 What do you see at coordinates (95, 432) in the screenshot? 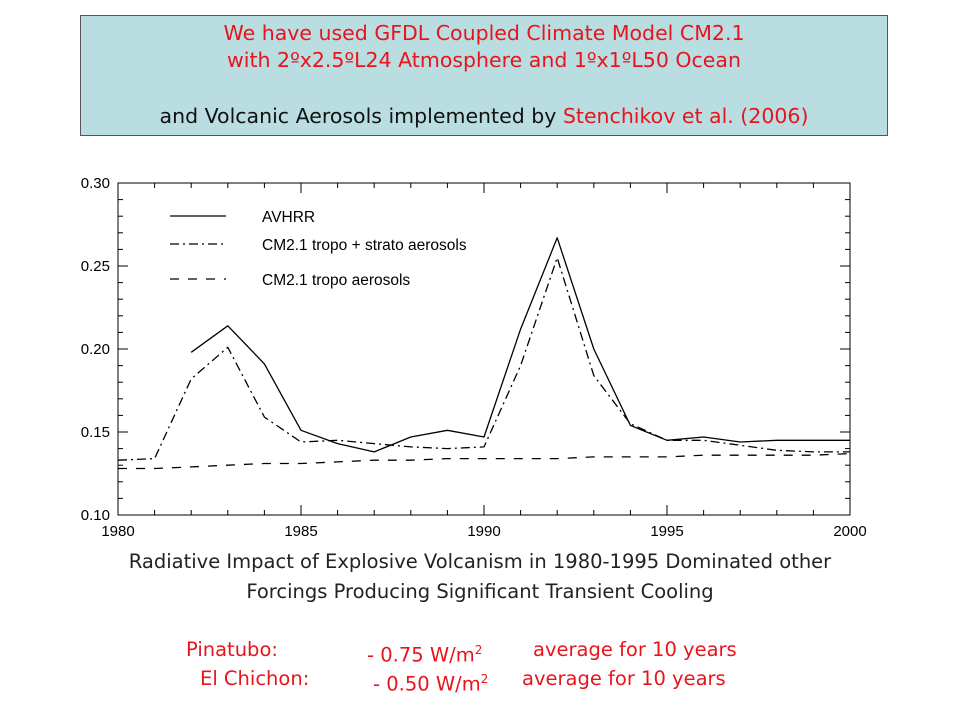
I see `y-tick-label: 0.15` at bounding box center [95, 432].